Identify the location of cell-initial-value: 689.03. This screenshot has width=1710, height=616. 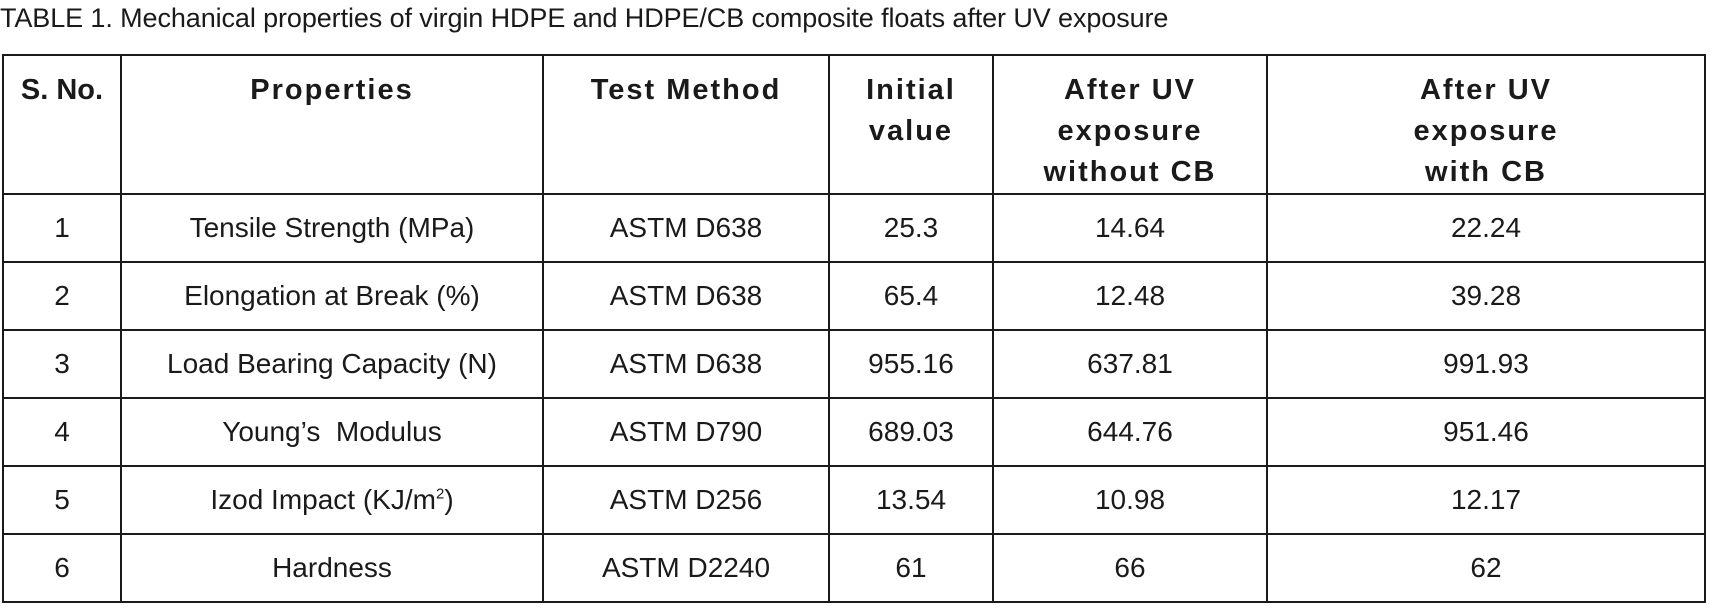
(911, 432).